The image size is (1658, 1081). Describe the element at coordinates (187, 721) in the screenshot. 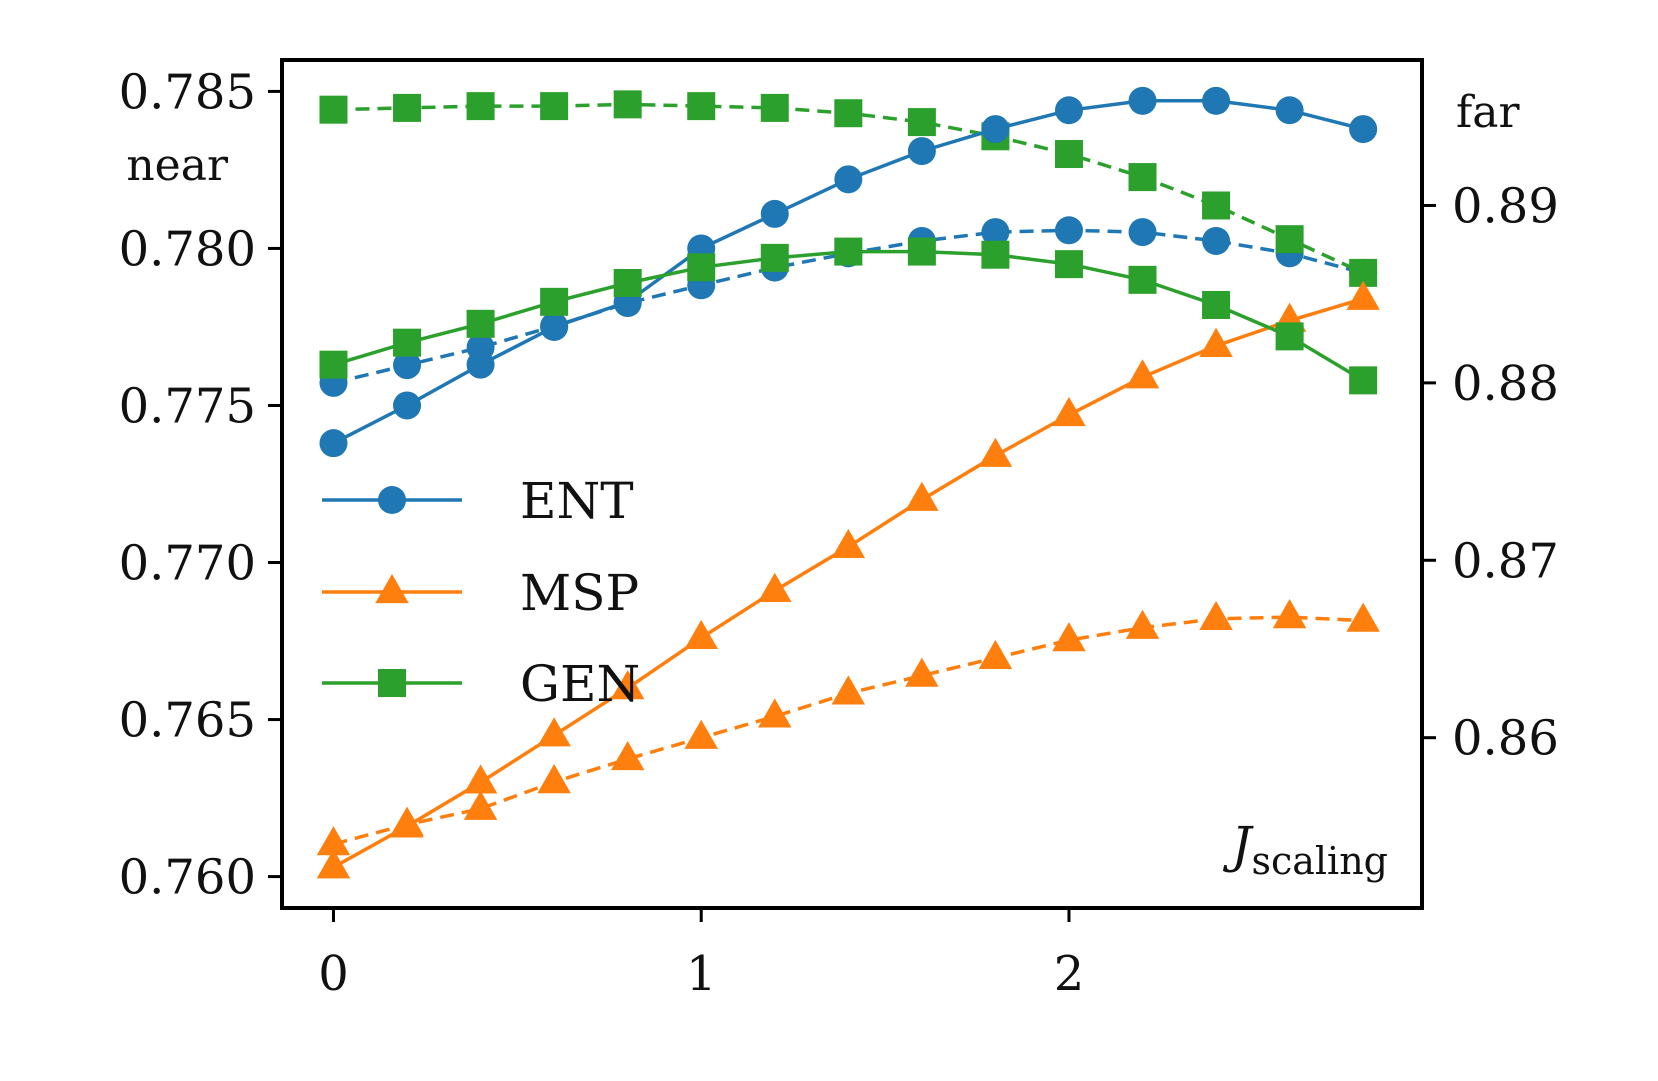

I see `left-axis-tick-label: 0.765` at that location.